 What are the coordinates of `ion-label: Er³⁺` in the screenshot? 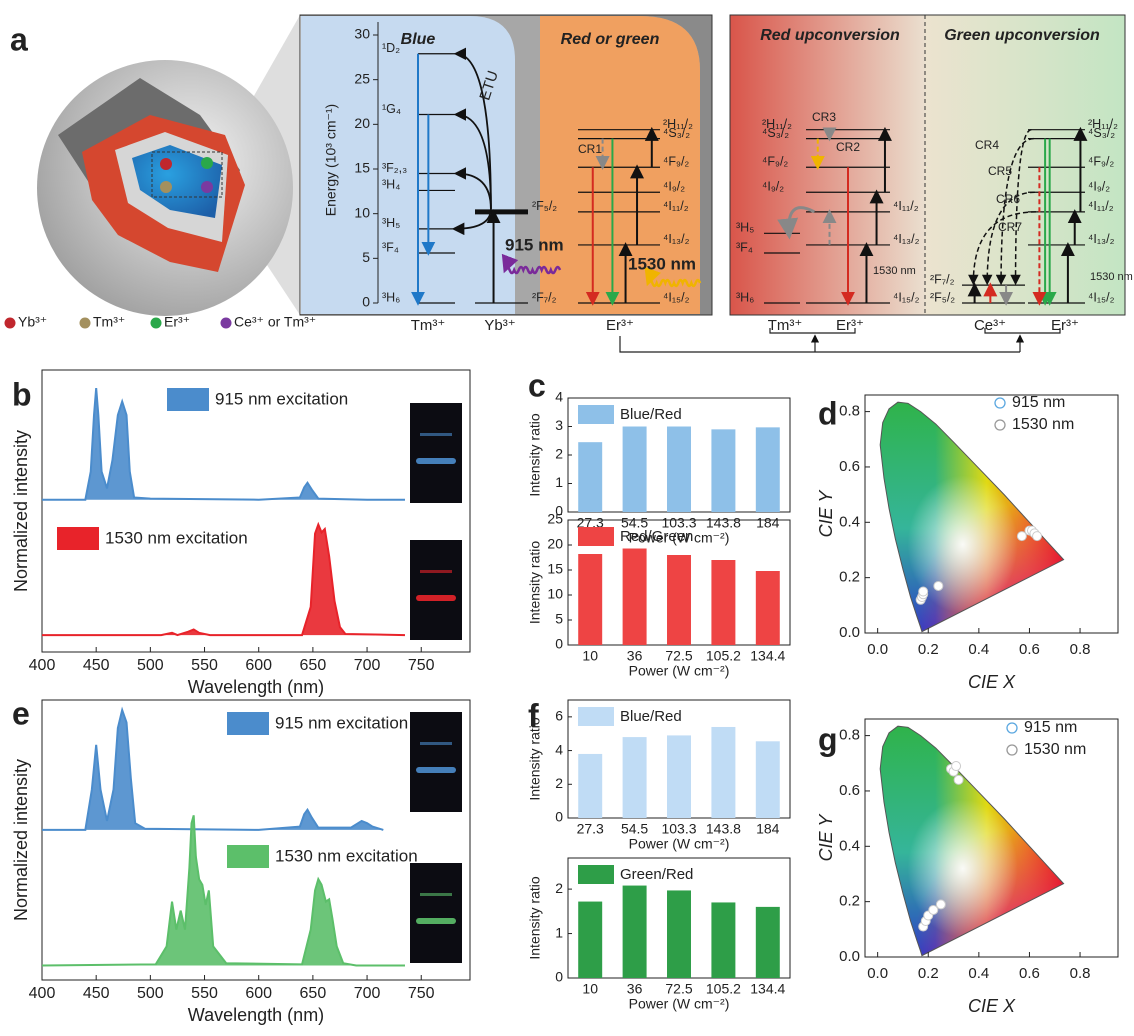 It's located at (850, 325).